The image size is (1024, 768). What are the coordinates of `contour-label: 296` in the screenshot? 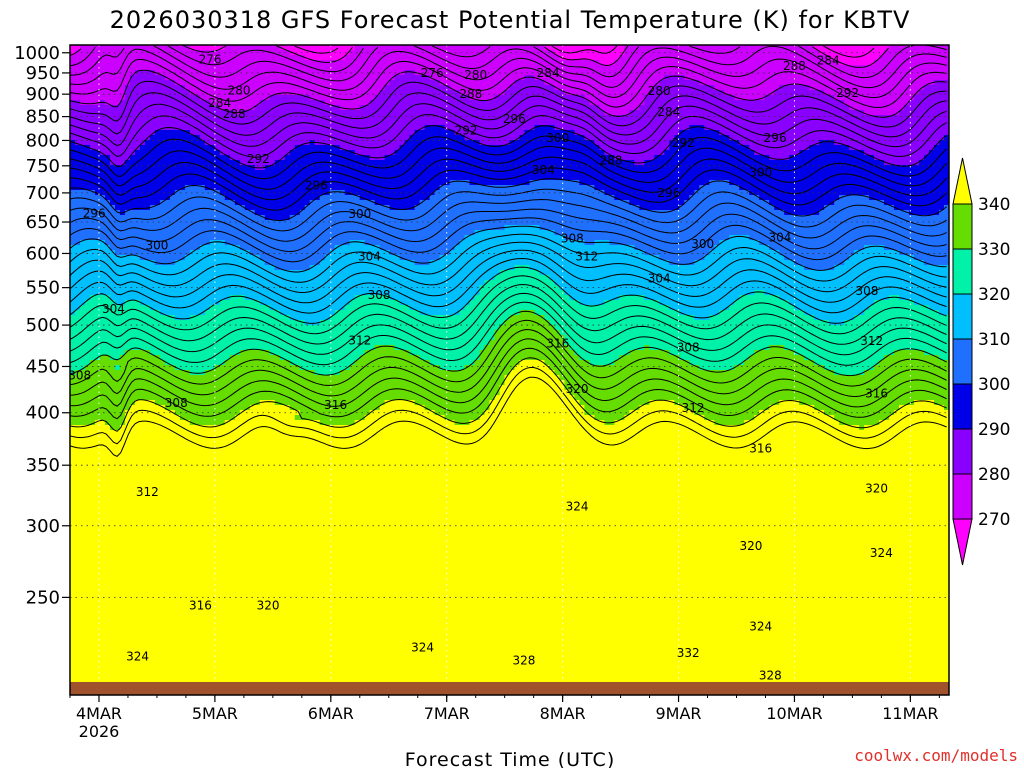 It's located at (316, 186).